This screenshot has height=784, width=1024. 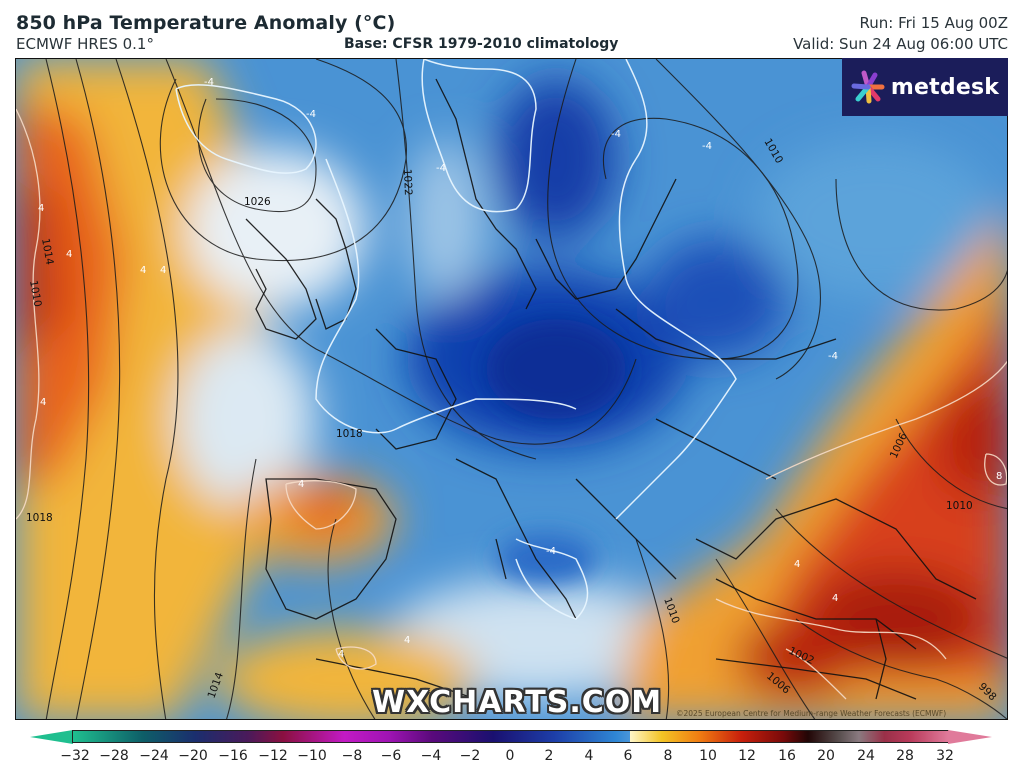 I want to click on isobar-label: 1014, so click(x=47, y=251).